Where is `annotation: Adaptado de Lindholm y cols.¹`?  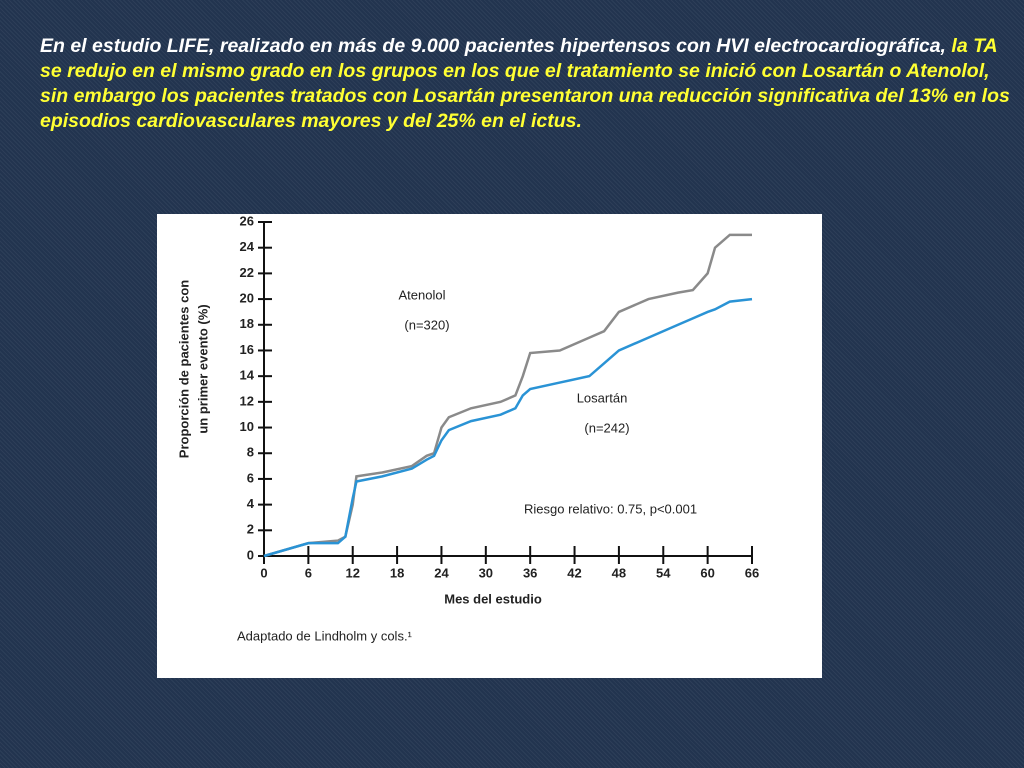 annotation: Adaptado de Lindholm y cols.¹ is located at coordinates (325, 635).